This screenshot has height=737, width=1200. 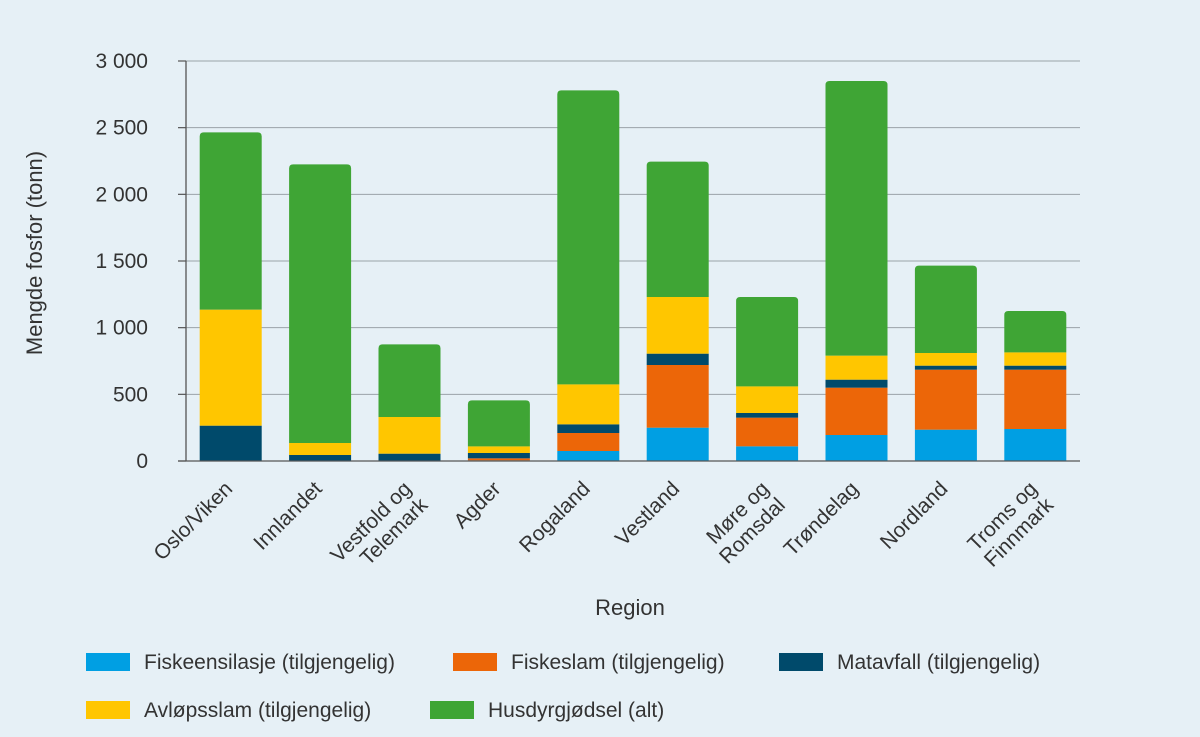 I want to click on x-tick-label-text: Vestfold ogTelemark, so click(x=379, y=530).